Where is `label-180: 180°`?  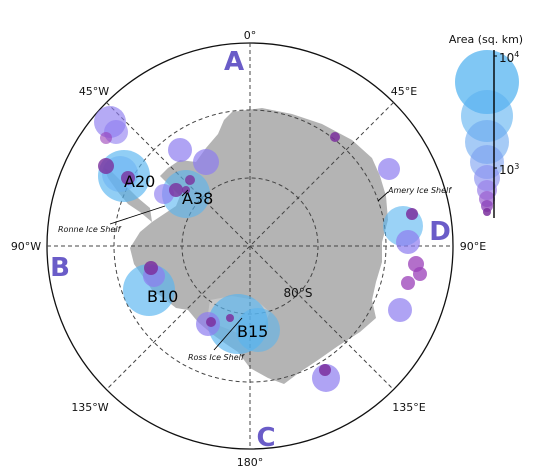 label-180: 180° is located at coordinates (250, 462).